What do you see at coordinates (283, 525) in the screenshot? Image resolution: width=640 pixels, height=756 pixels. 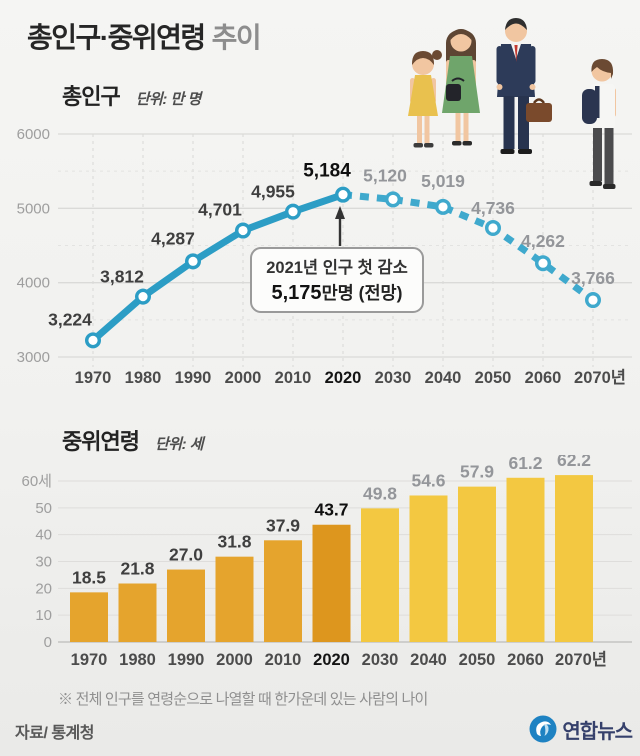 I see `bar-value-label: 37.9` at bounding box center [283, 525].